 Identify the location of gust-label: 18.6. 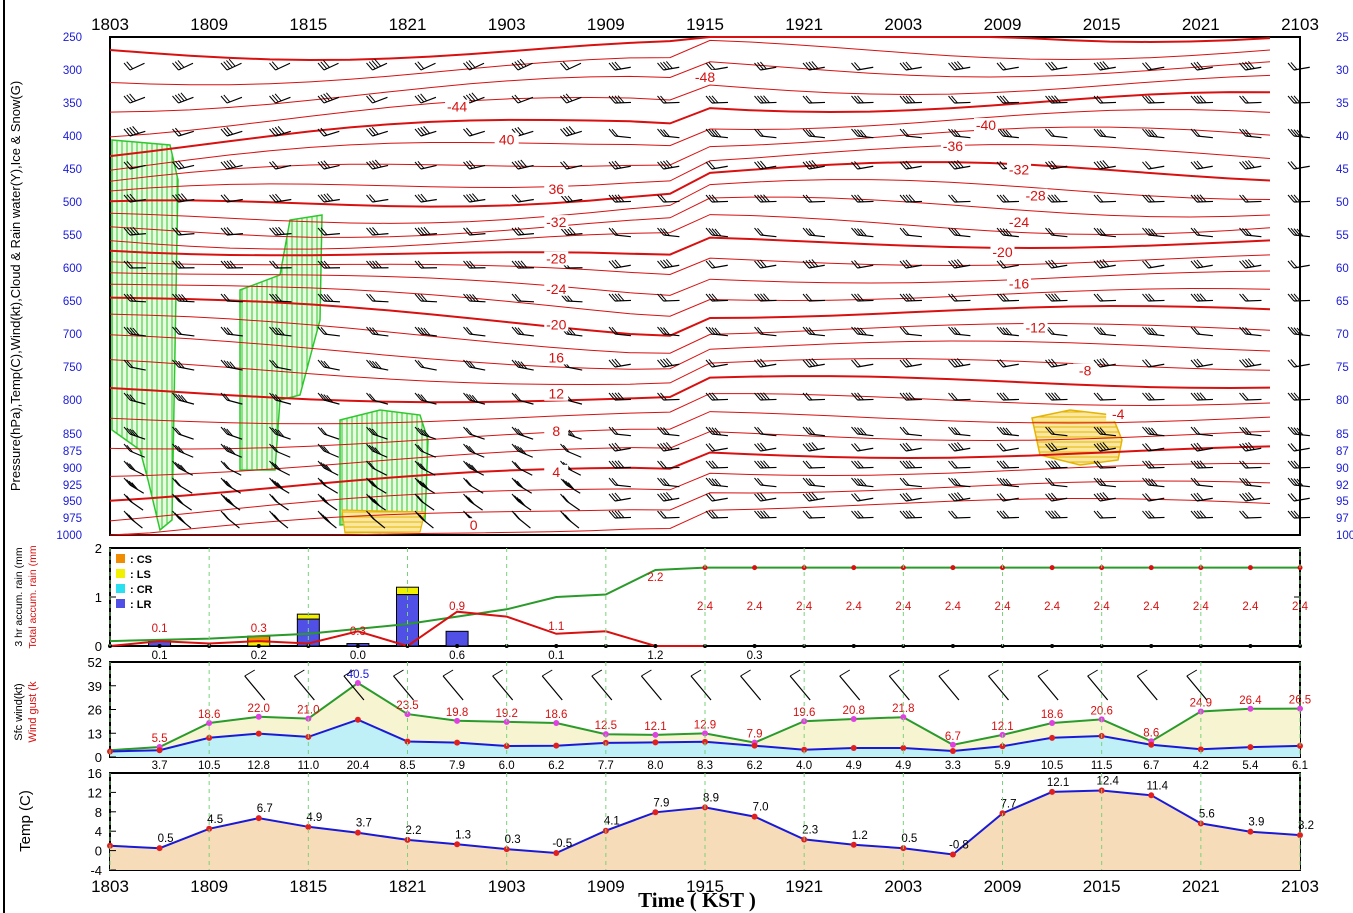
(556, 715).